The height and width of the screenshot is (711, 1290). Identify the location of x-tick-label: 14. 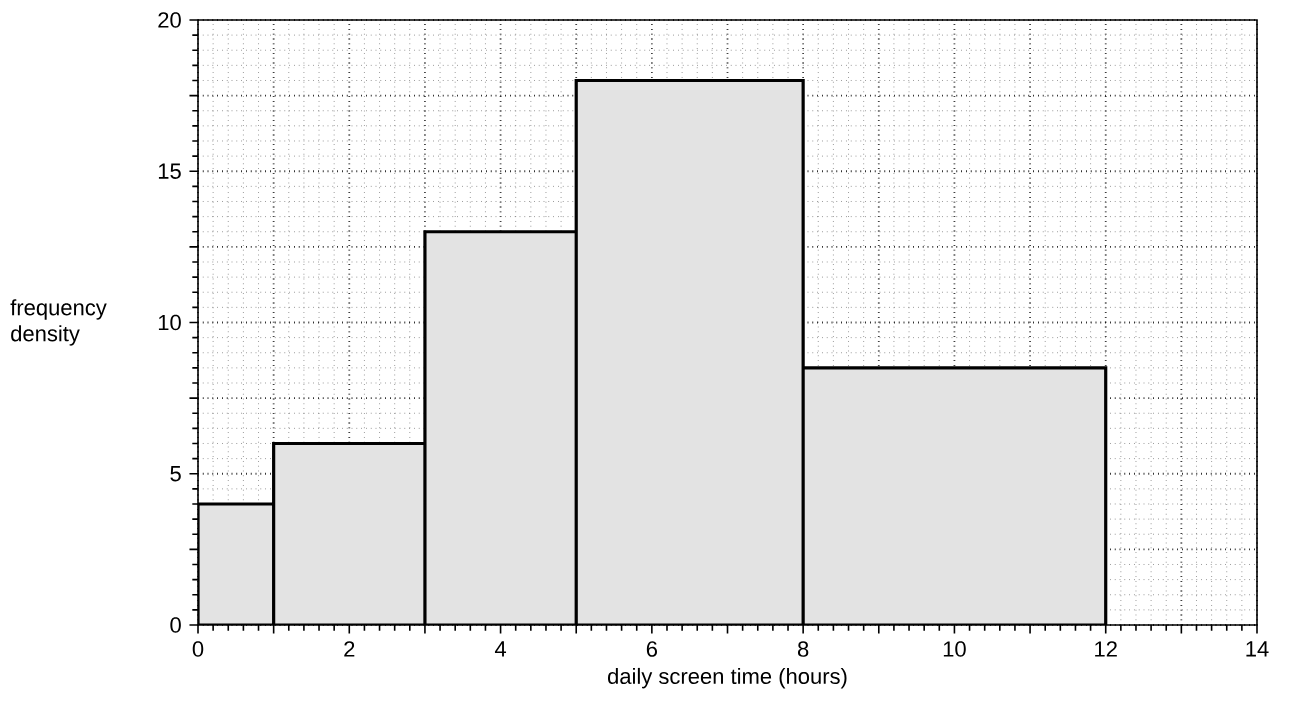
(1257, 649).